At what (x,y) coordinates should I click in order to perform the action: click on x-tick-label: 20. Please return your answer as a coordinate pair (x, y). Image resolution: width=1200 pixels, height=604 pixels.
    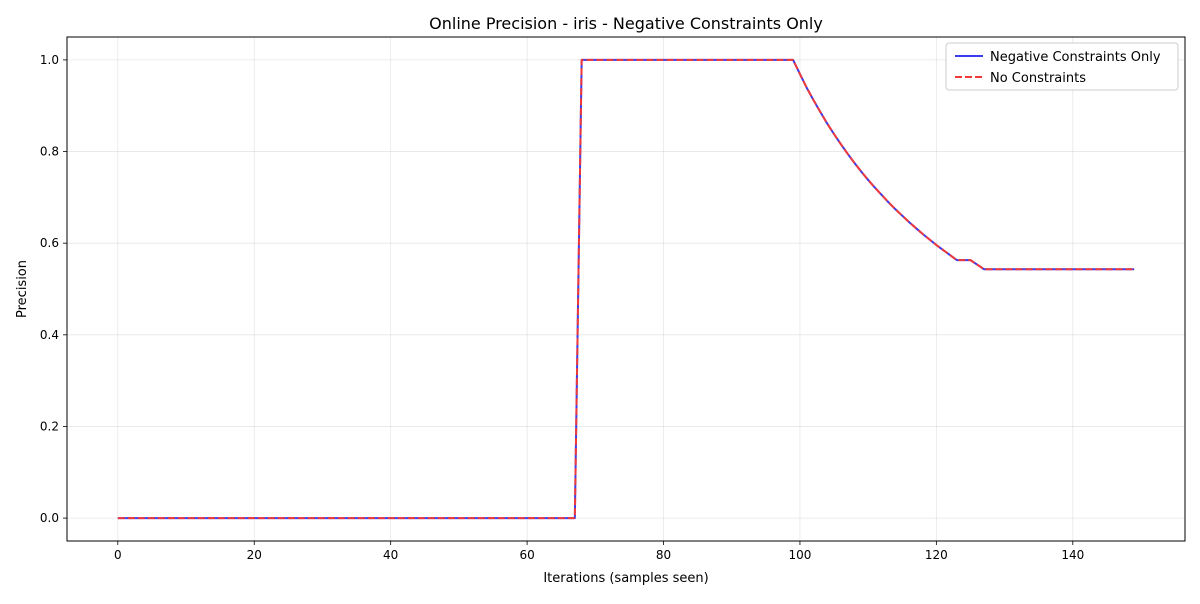
    Looking at the image, I should click on (254, 555).